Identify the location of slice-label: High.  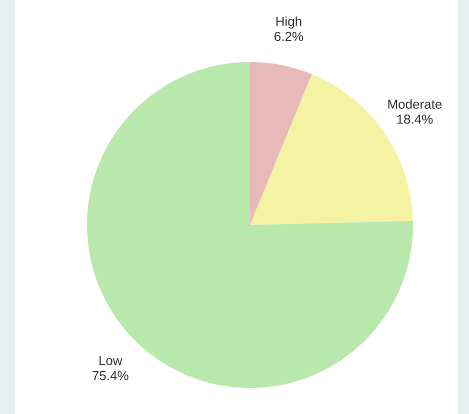
(289, 22).